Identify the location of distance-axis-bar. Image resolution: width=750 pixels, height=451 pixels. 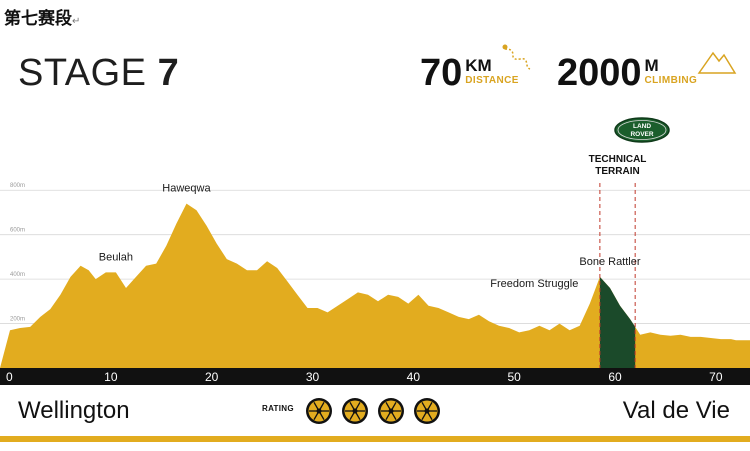
(375, 376).